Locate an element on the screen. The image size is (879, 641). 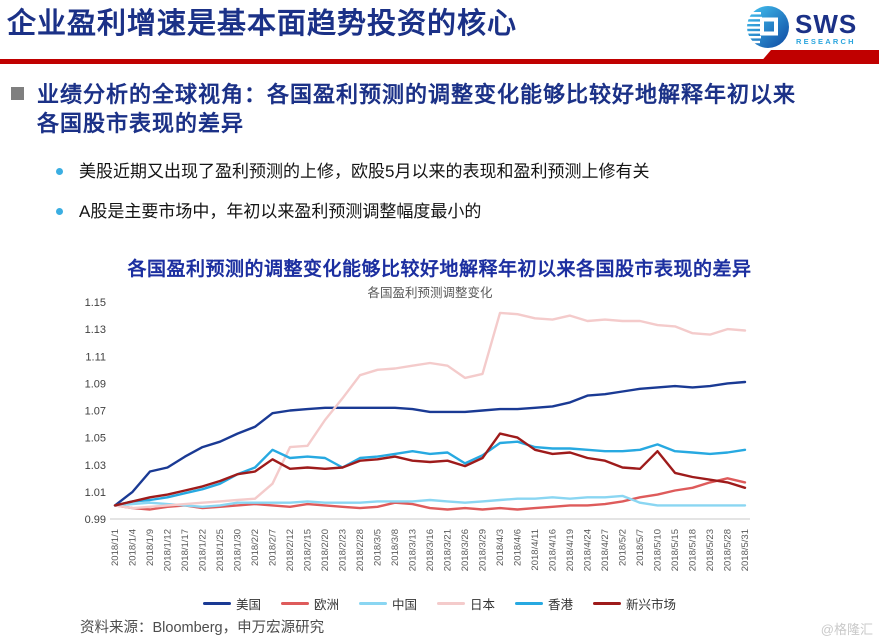
bullet-item-2: A股是主要市场中，年初以来盈利预测调整幅度最小的 is located at coordinates (434, 212).